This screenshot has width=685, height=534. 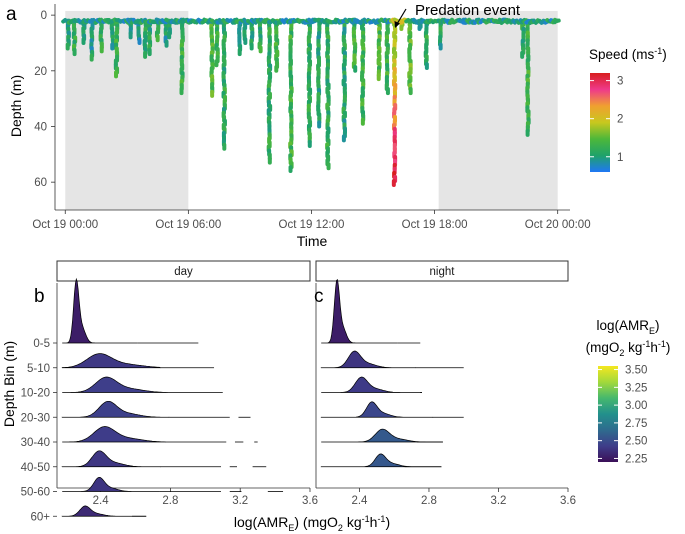 What do you see at coordinates (35, 493) in the screenshot?
I see `depth-bin-label: 50-60` at bounding box center [35, 493].